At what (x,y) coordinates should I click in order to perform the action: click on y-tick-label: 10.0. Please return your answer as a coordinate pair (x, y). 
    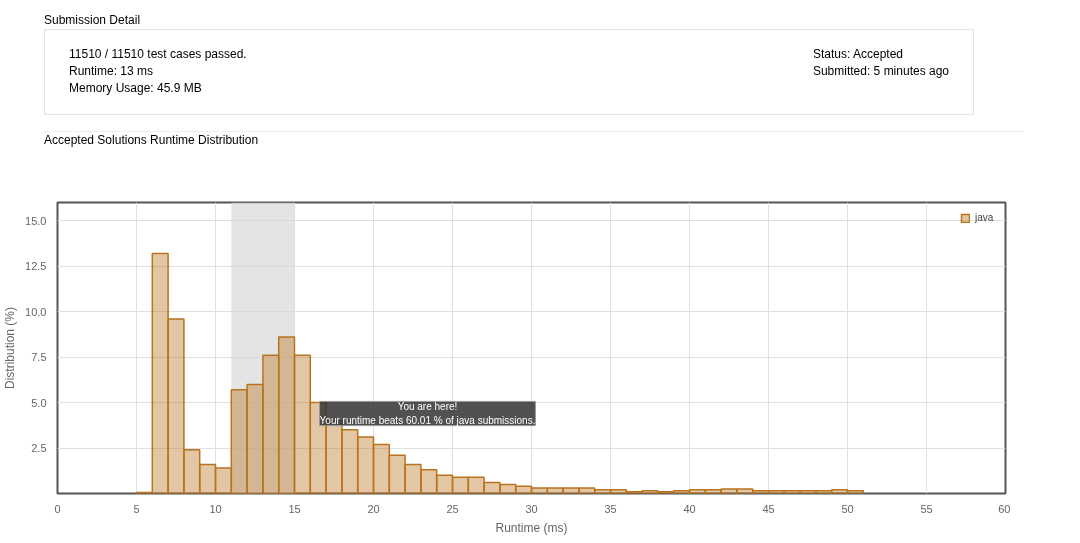
    Looking at the image, I should click on (36, 311).